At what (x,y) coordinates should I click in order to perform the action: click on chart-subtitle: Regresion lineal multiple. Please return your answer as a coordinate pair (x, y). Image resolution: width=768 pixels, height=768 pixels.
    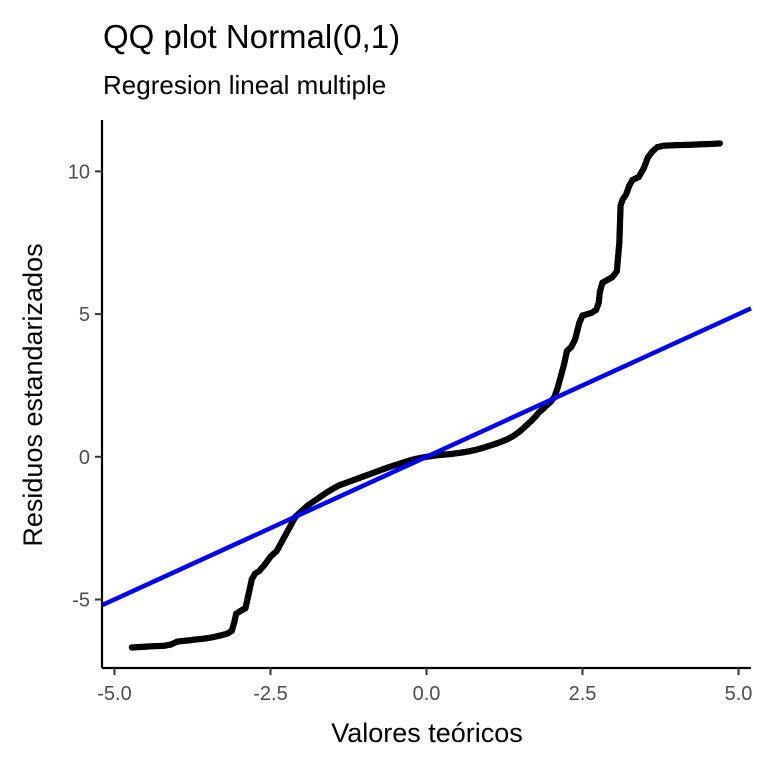
    Looking at the image, I should click on (244, 85).